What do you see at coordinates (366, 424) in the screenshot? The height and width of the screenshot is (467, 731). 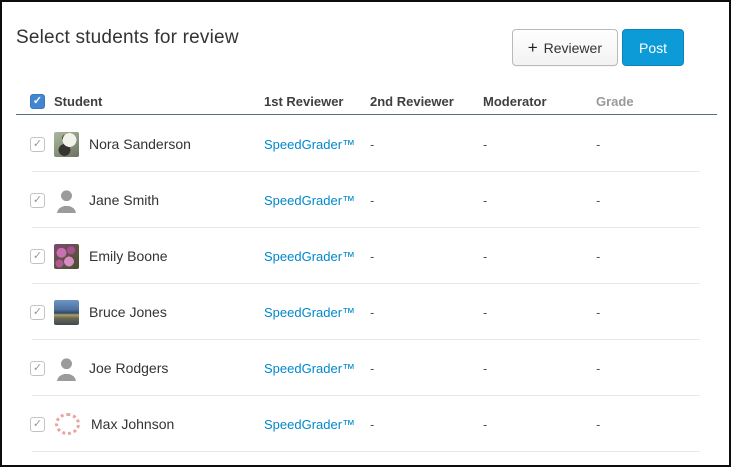 I see `table-row: Max Johnson SpeedGrader™ - - -` at bounding box center [366, 424].